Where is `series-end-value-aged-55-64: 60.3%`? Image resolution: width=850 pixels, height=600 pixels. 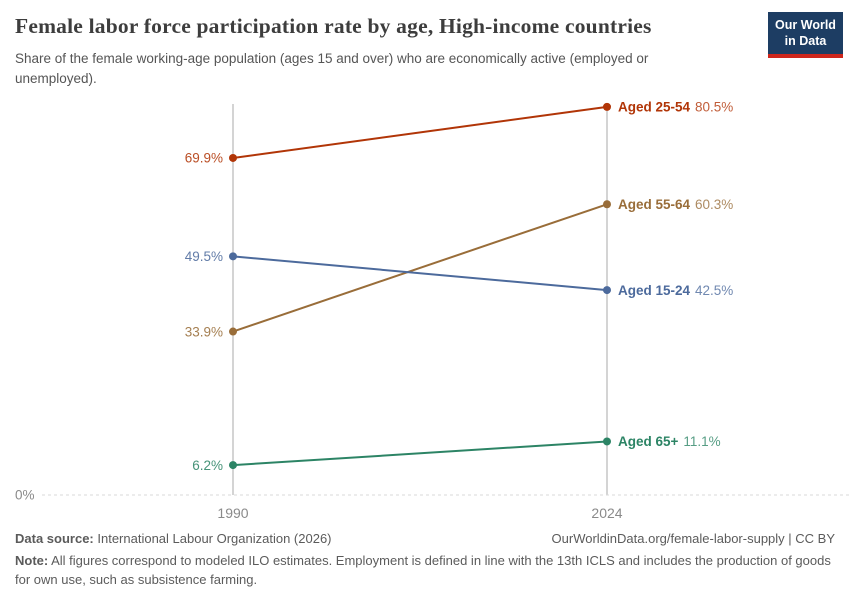 series-end-value-aged-55-64: 60.3% is located at coordinates (714, 204).